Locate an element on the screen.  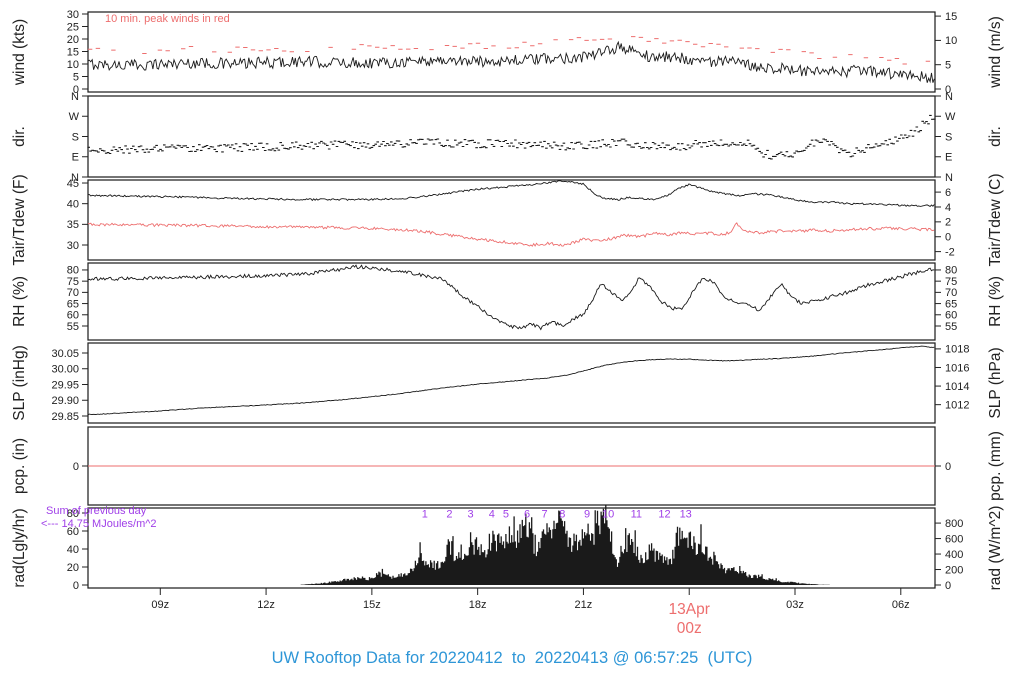
axis-label-right-rh: RH (%) is located at coordinates (995, 301).